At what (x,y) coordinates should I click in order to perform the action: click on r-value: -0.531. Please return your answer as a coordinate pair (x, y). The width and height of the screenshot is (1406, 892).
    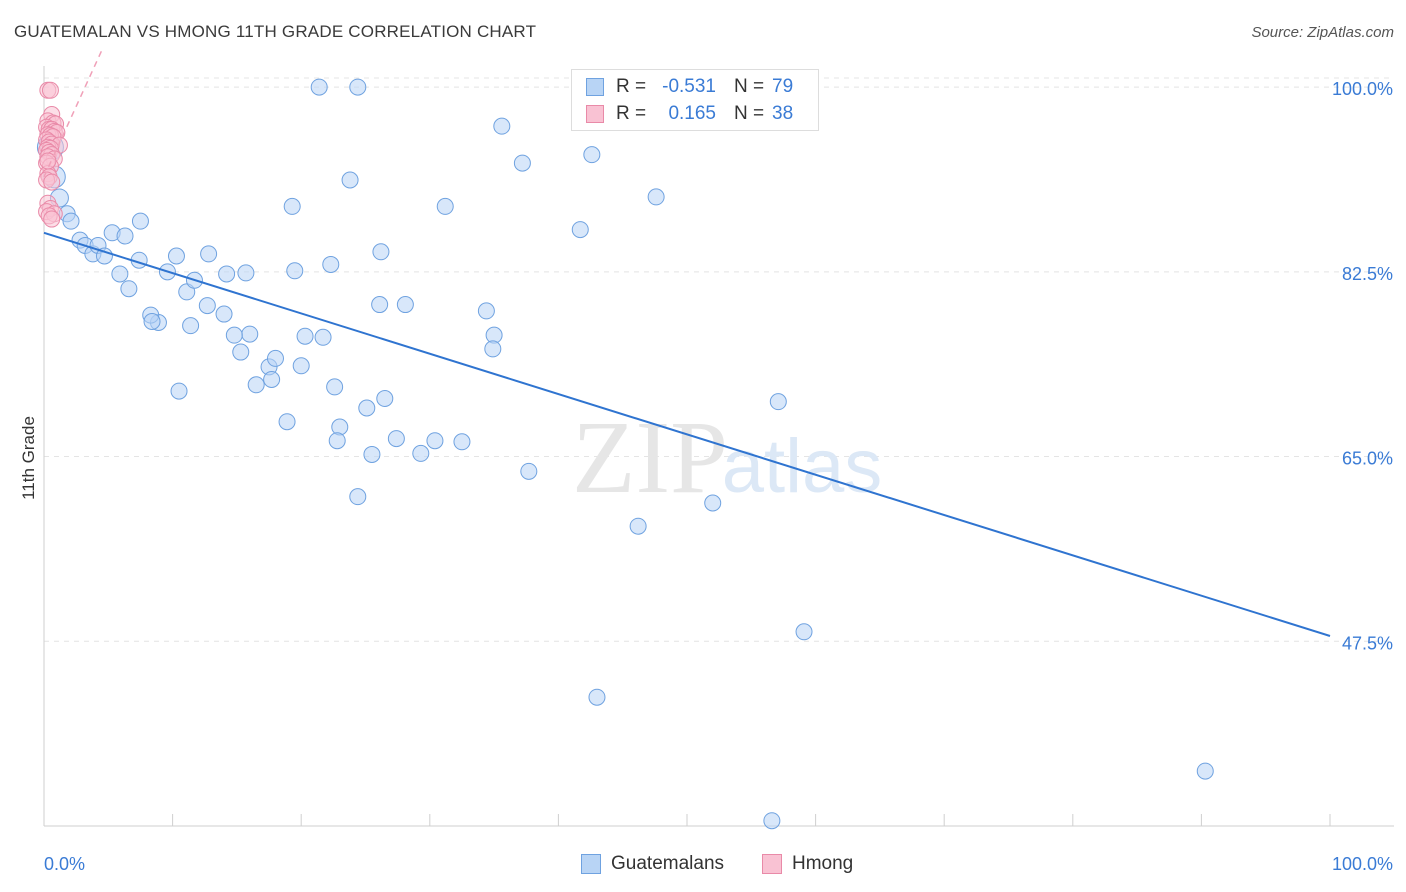
    Looking at the image, I should click on (689, 86).